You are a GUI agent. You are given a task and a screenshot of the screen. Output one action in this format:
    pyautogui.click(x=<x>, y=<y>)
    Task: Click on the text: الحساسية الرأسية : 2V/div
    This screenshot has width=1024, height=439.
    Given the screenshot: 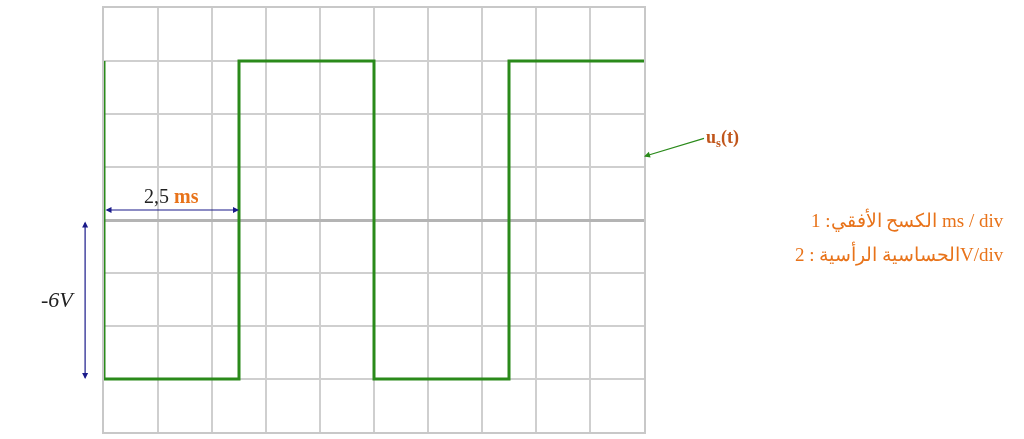 What is the action you would take?
    pyautogui.click(x=899, y=253)
    